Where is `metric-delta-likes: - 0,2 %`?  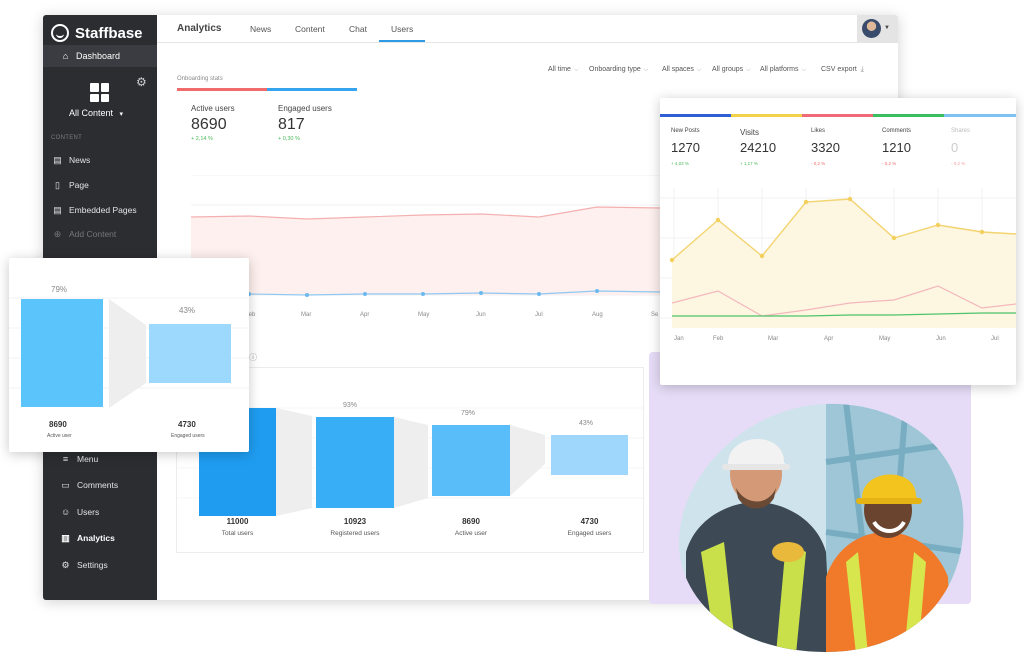 metric-delta-likes: - 0,2 % is located at coordinates (818, 163).